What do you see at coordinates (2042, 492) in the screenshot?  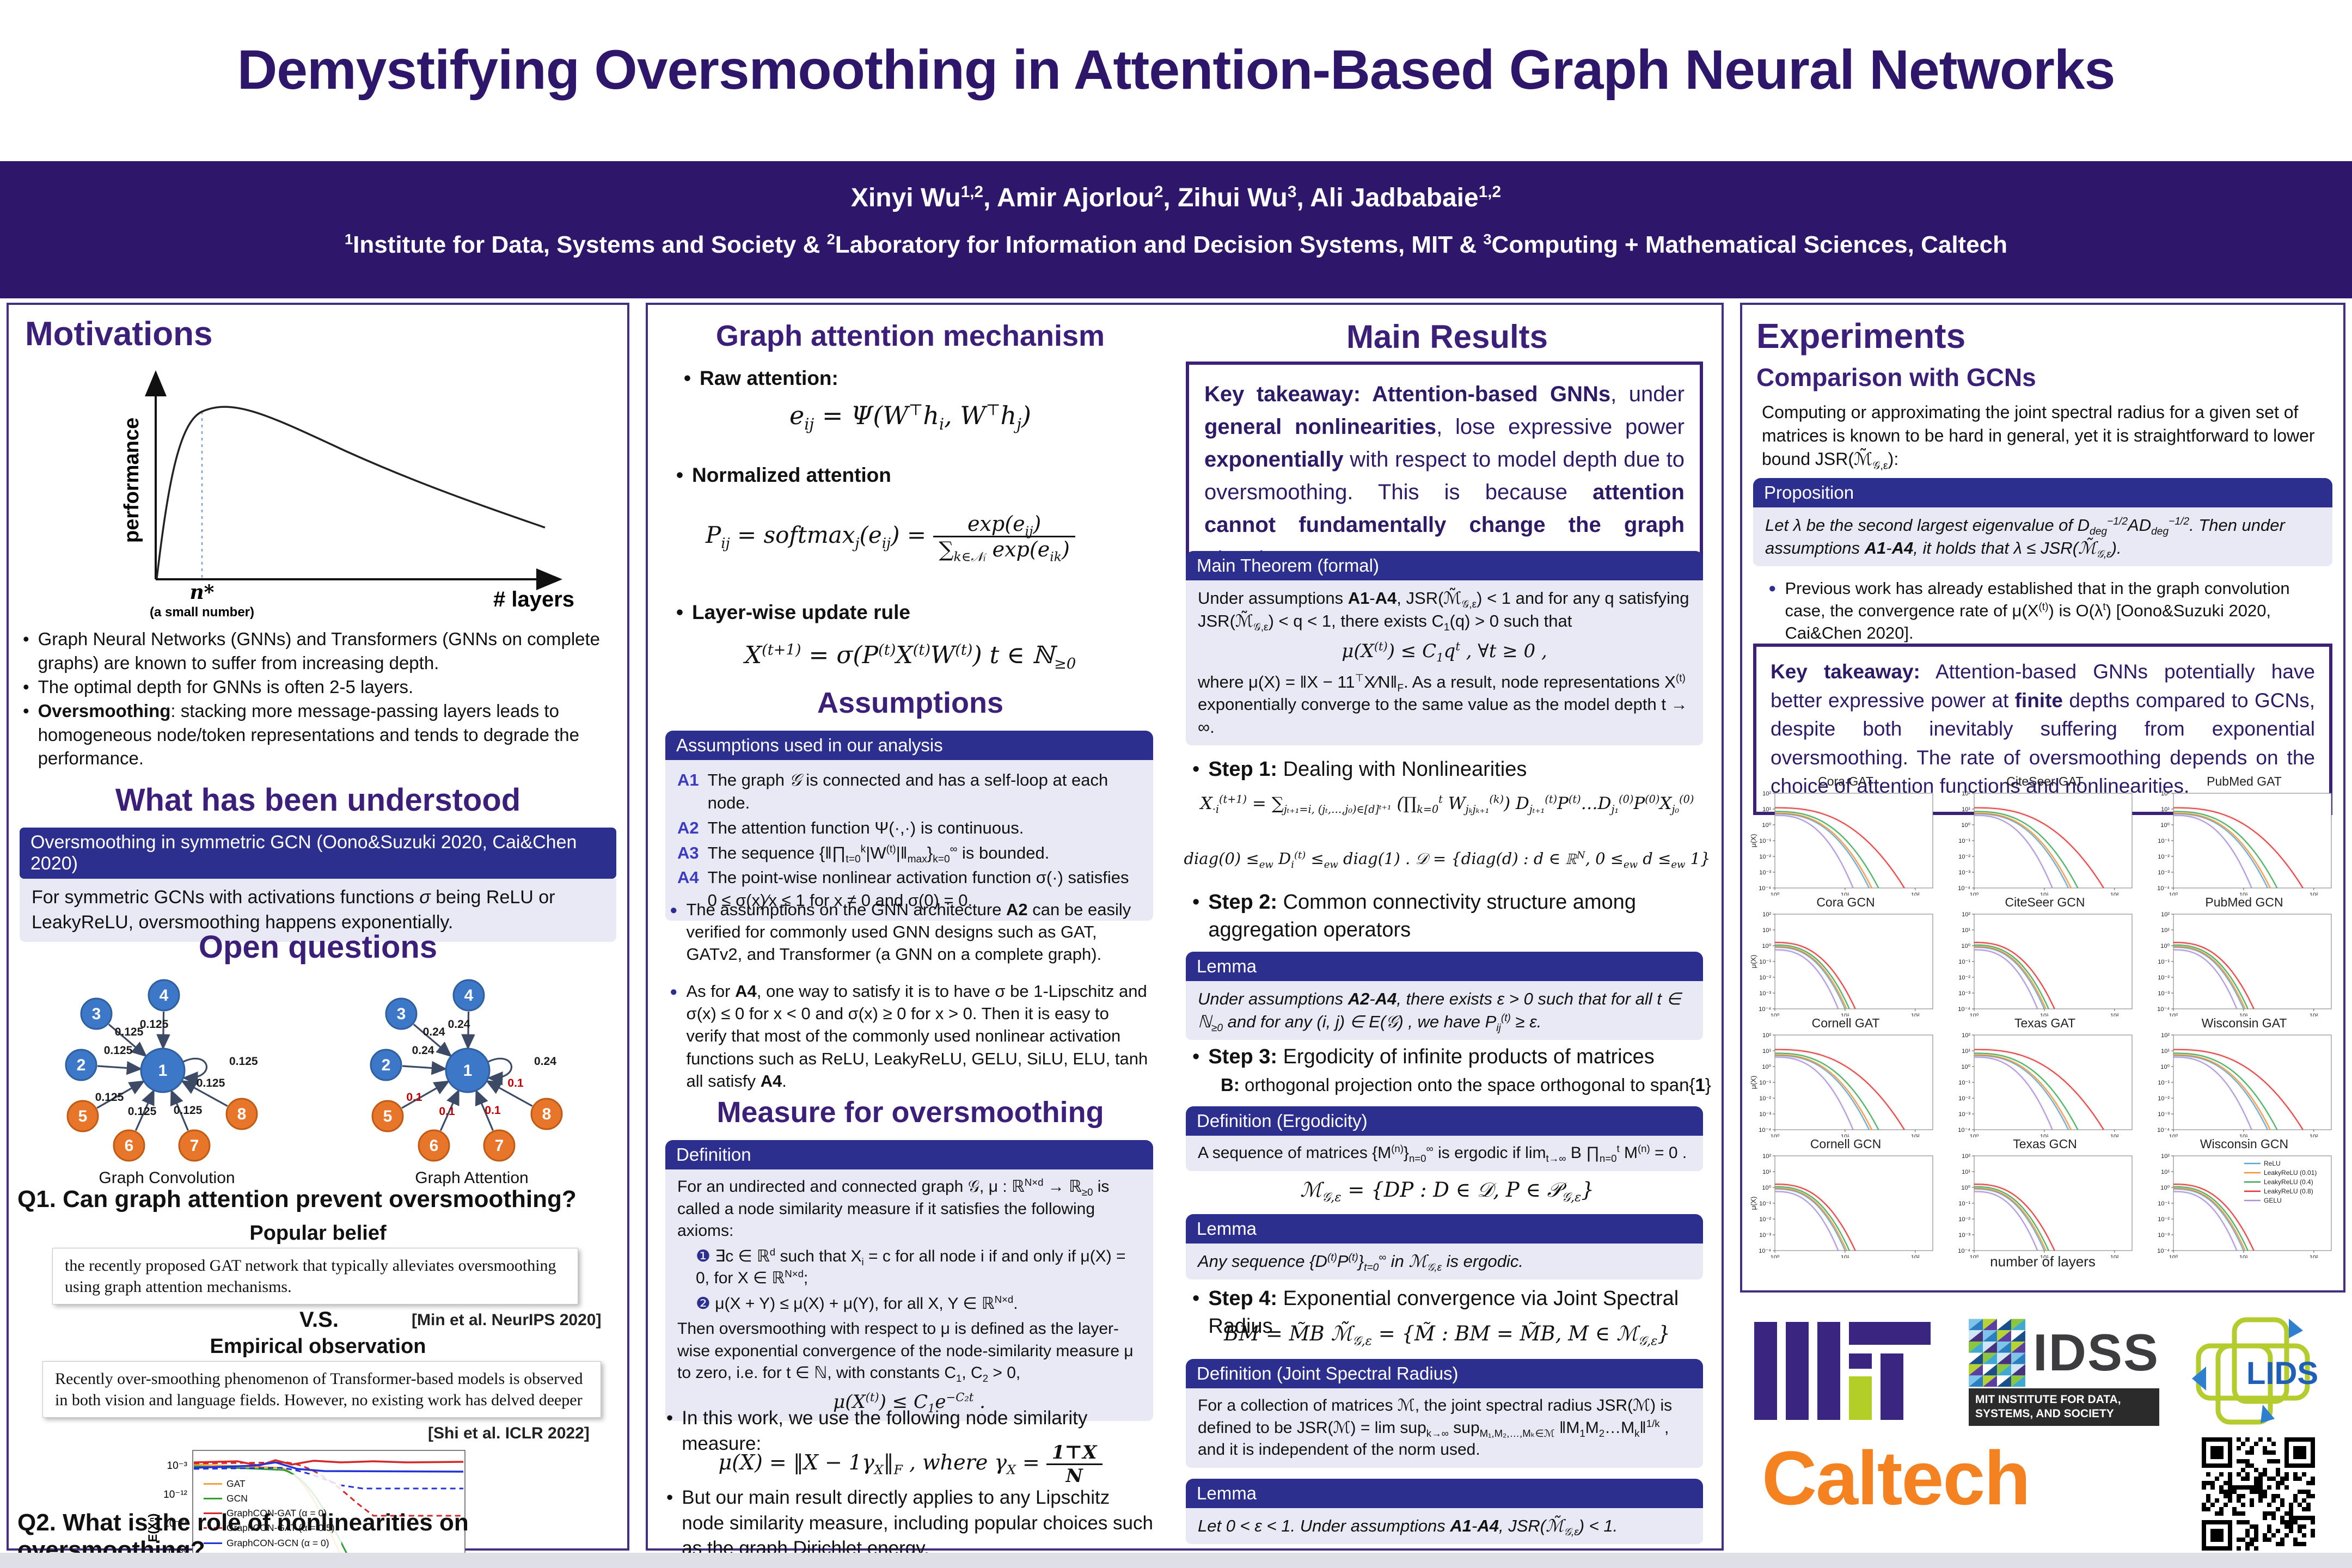 I see `proposition-header: Proposition` at bounding box center [2042, 492].